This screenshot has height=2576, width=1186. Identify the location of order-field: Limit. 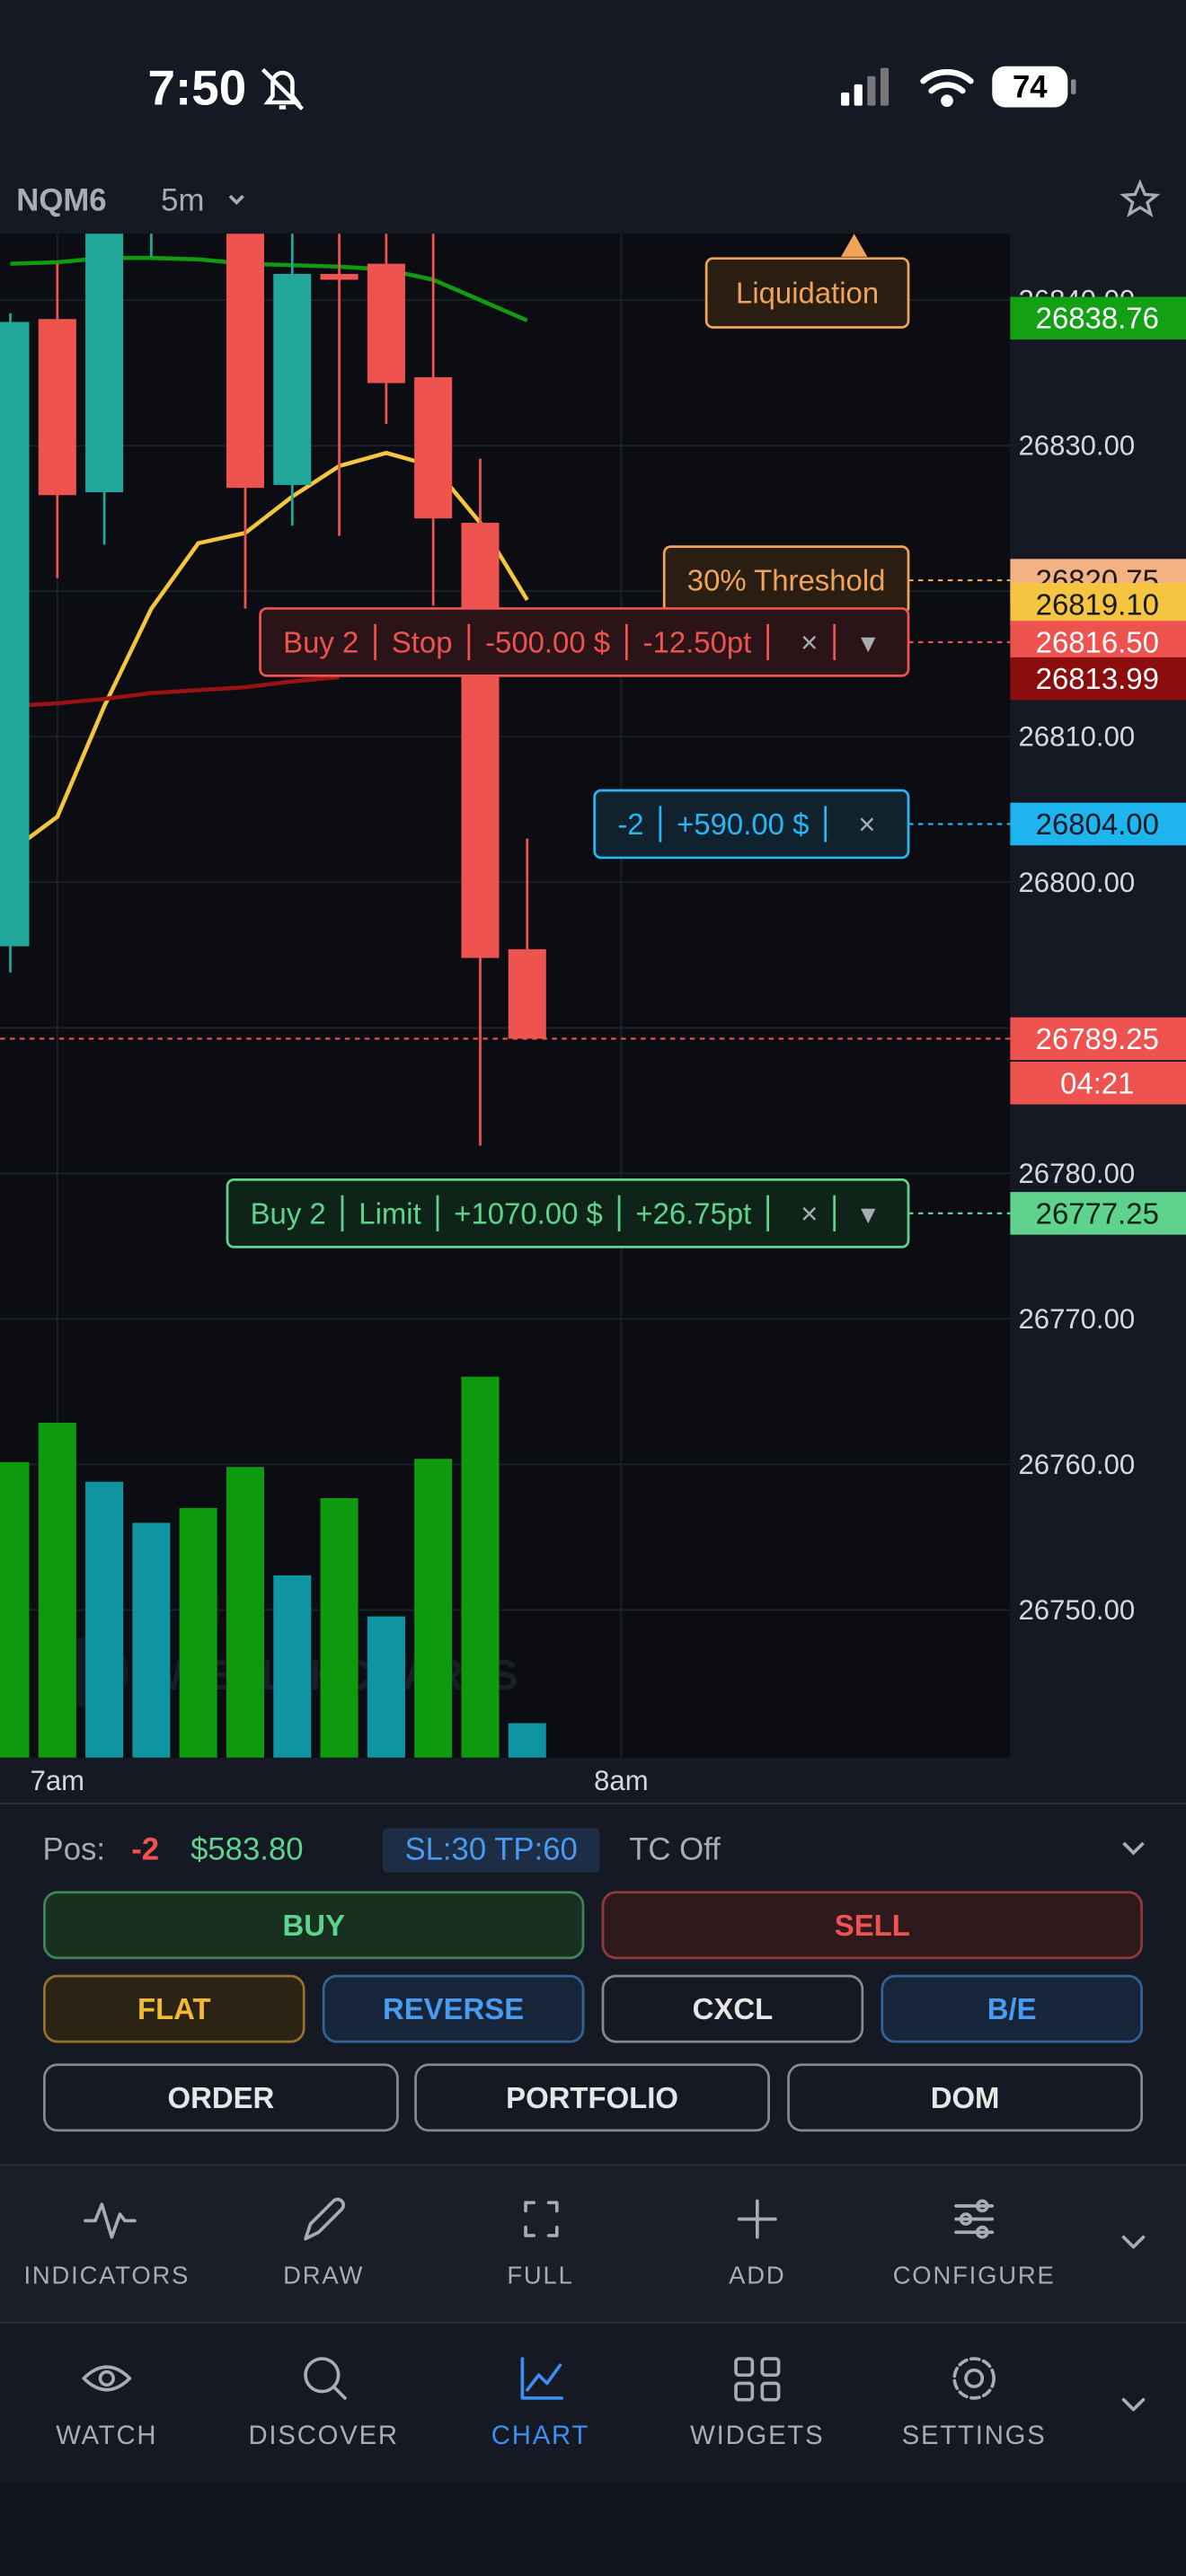
(389, 1213).